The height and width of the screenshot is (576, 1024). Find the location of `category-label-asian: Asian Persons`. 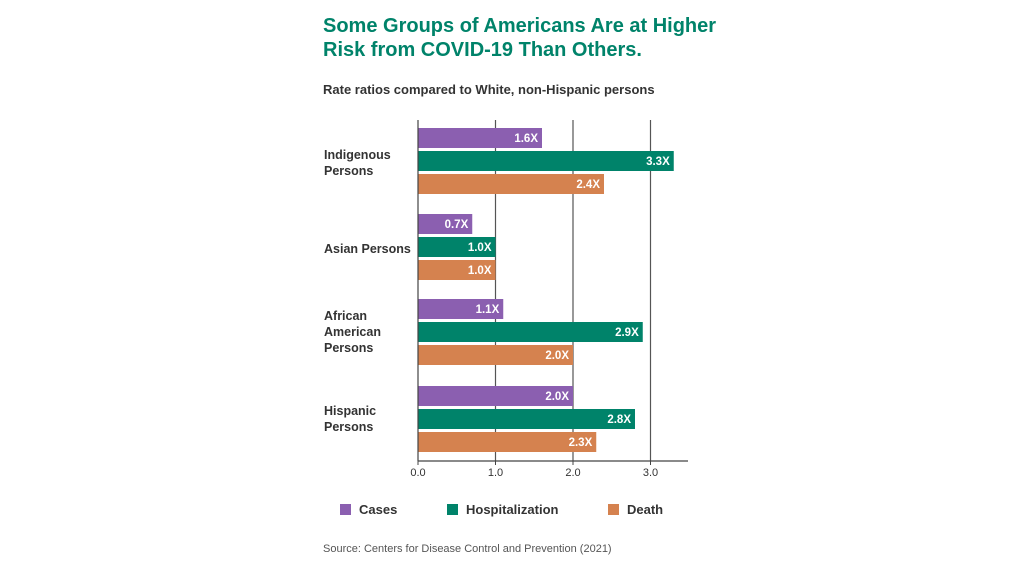

category-label-asian: Asian Persons is located at coordinates (367, 249).